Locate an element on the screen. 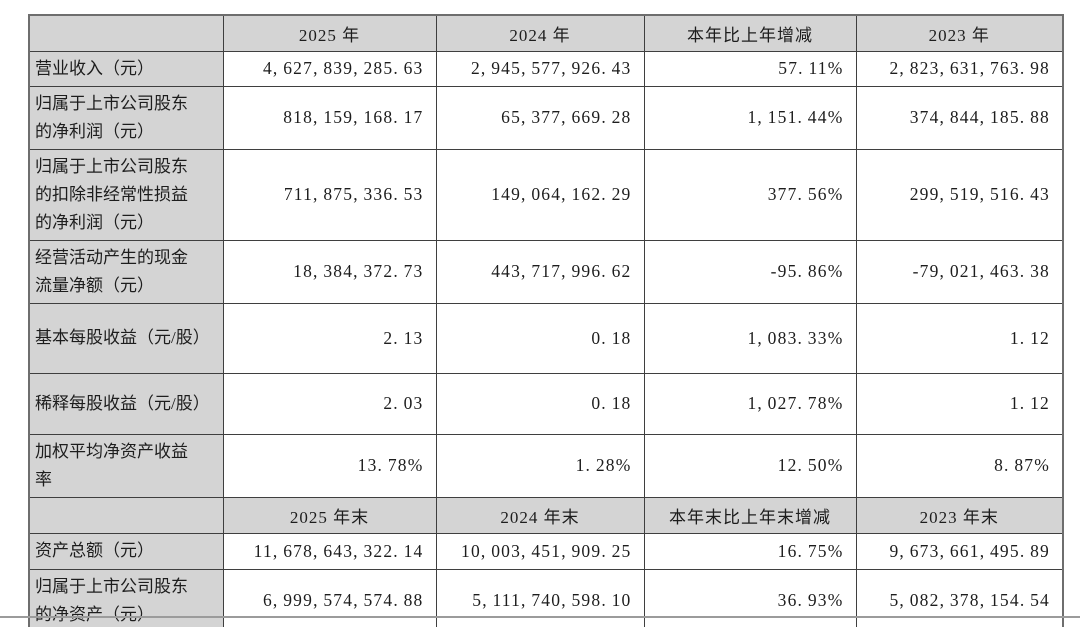 The height and width of the screenshot is (627, 1080). cell-value-2023: 299, 519, 516. 43 is located at coordinates (959, 194).